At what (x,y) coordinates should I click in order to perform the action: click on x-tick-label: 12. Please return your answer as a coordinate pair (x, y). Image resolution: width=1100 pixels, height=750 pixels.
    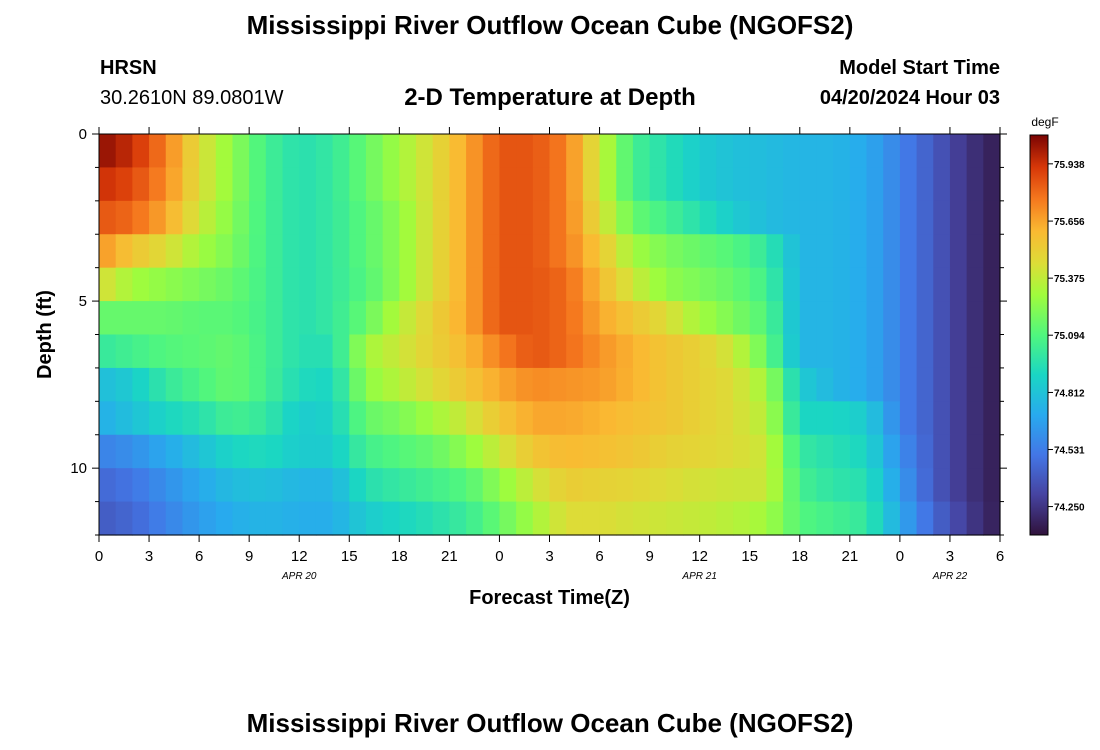
    Looking at the image, I should click on (699, 556).